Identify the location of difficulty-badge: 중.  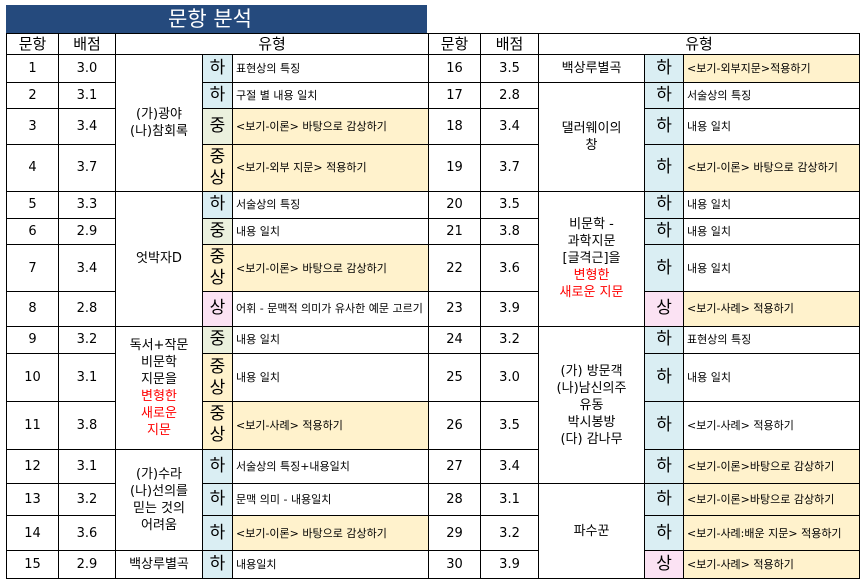
(217, 340).